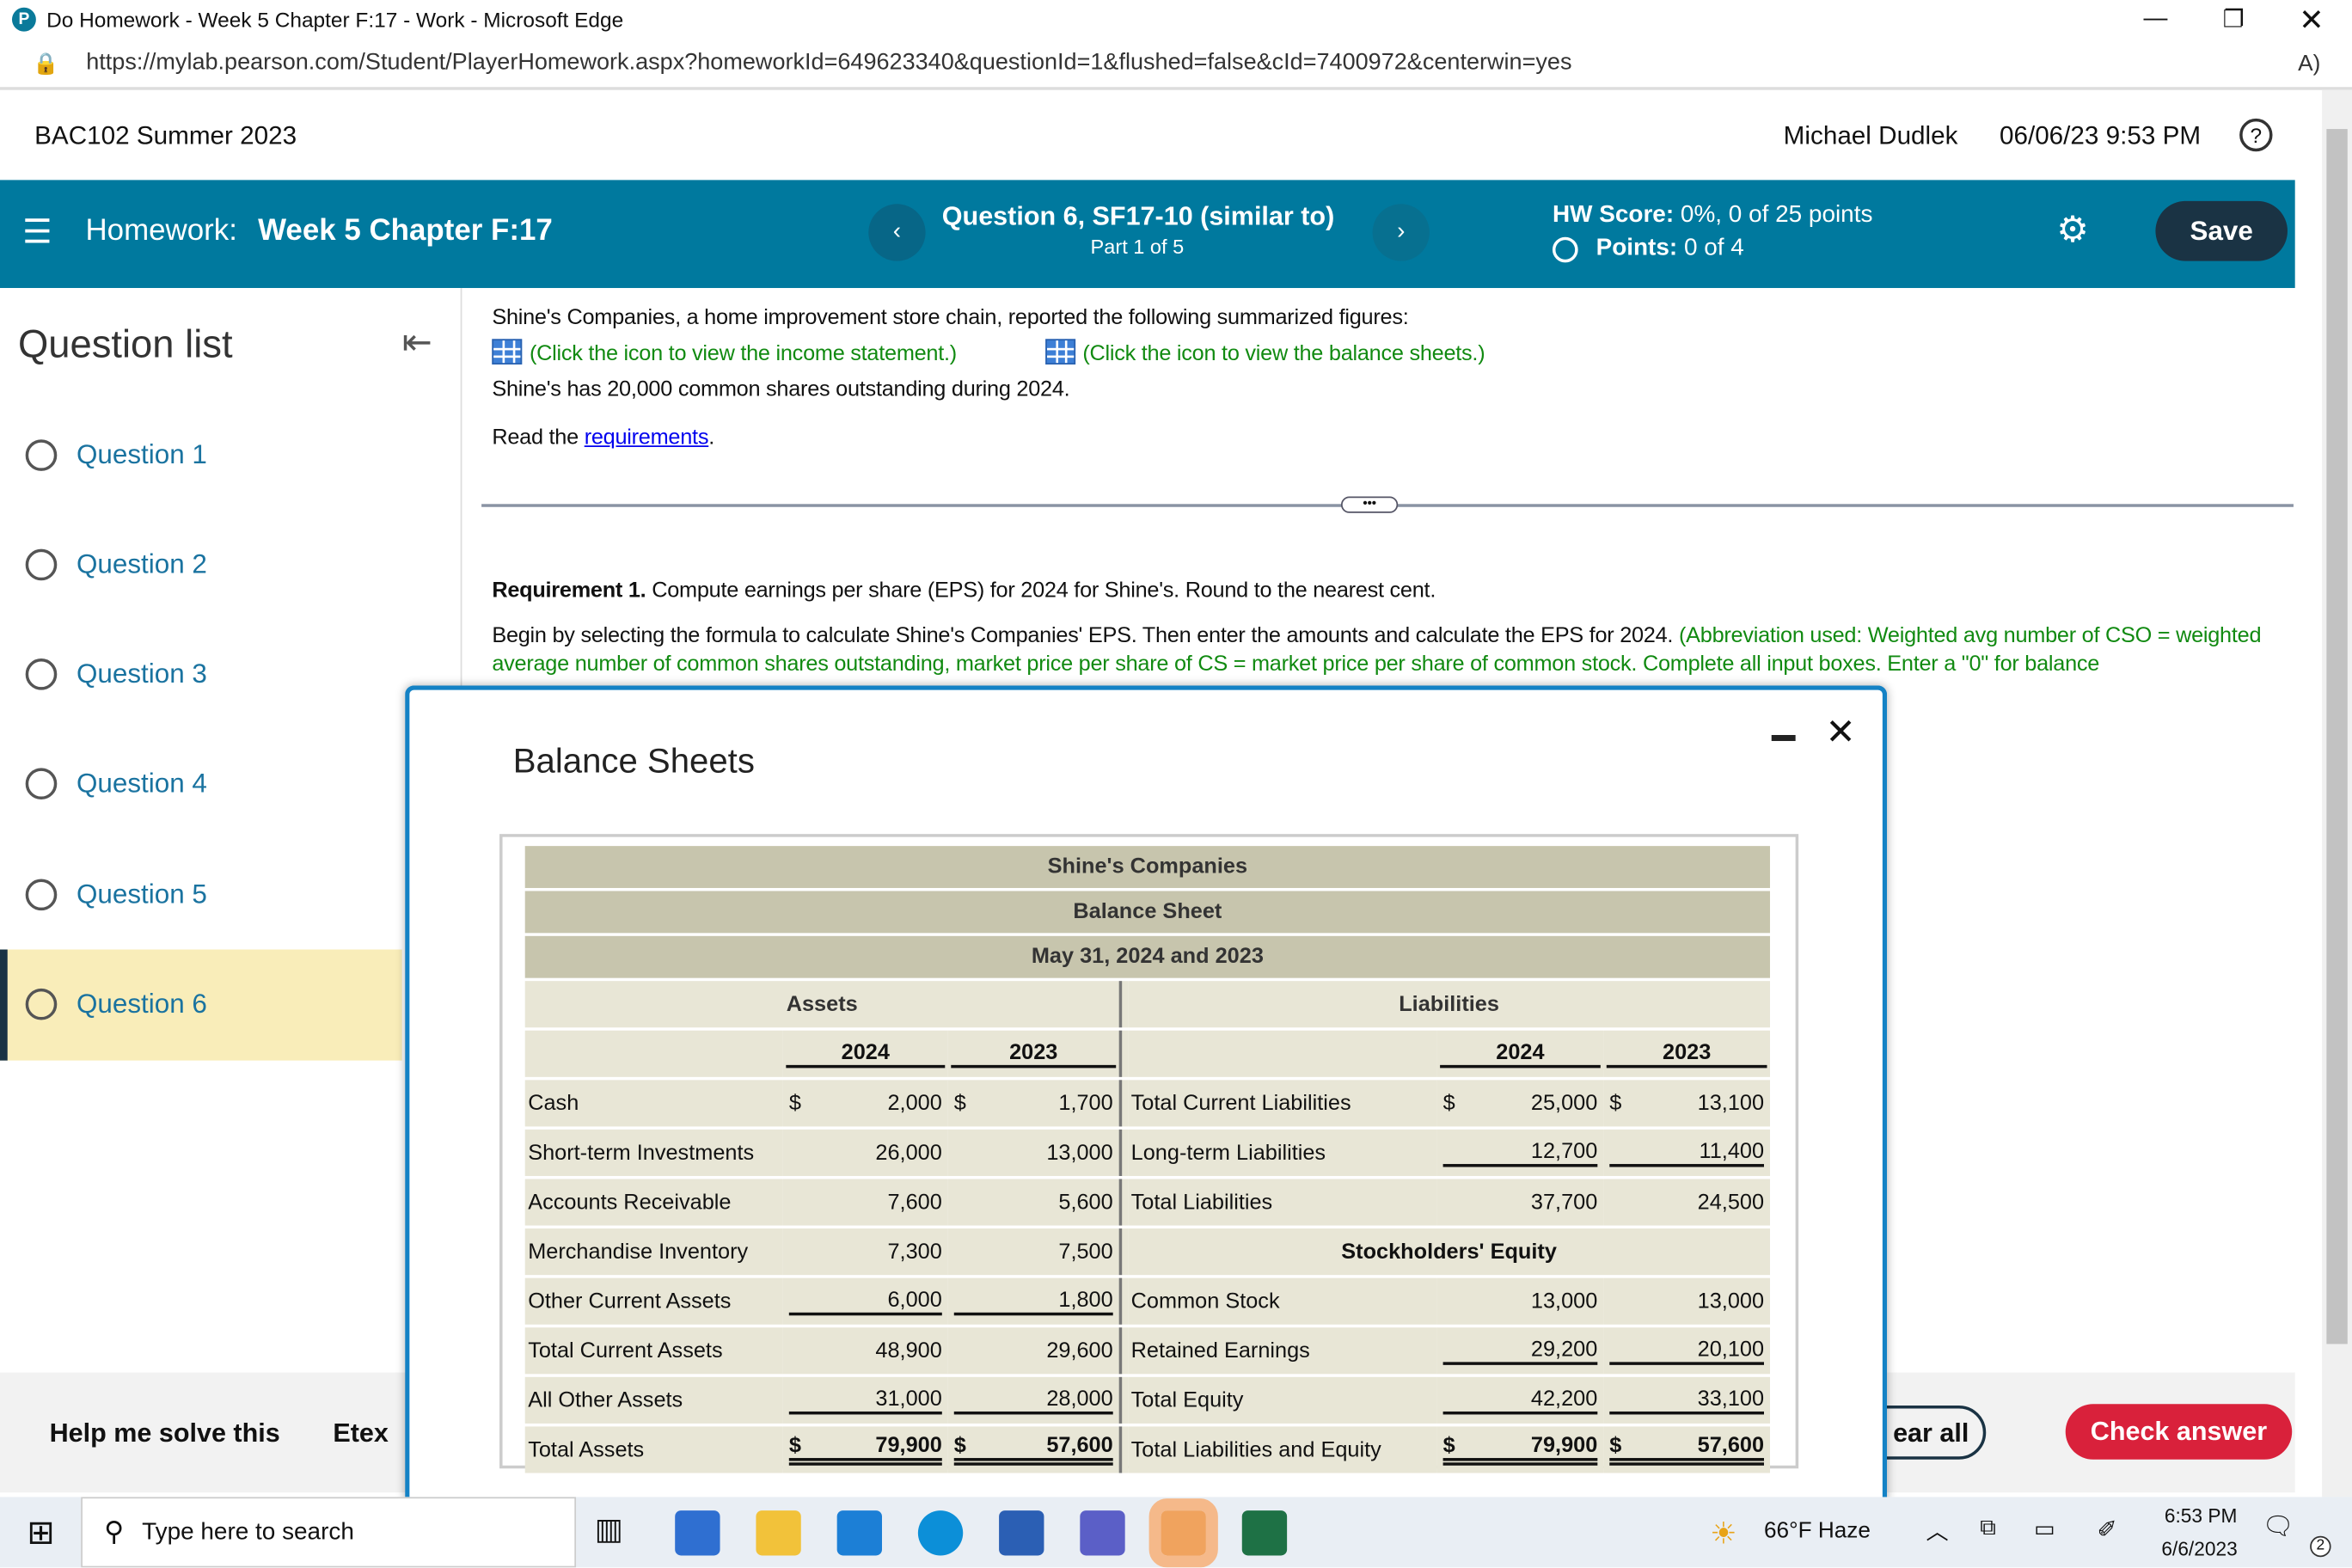  I want to click on page-scrollbar, so click(2337, 793).